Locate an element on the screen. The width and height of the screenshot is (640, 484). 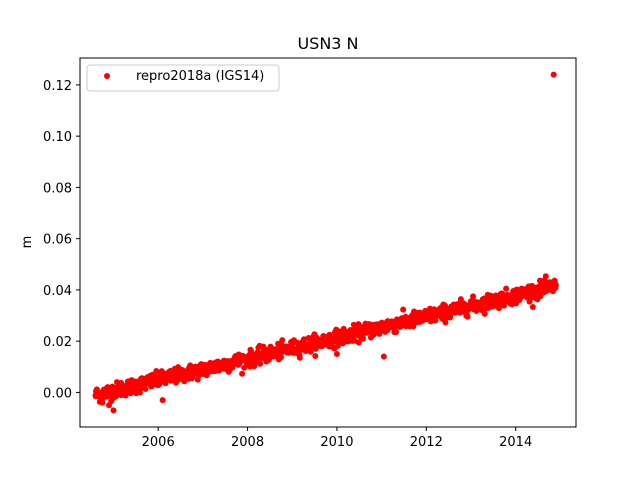
y-tick-label: 0.00 is located at coordinates (57, 393).